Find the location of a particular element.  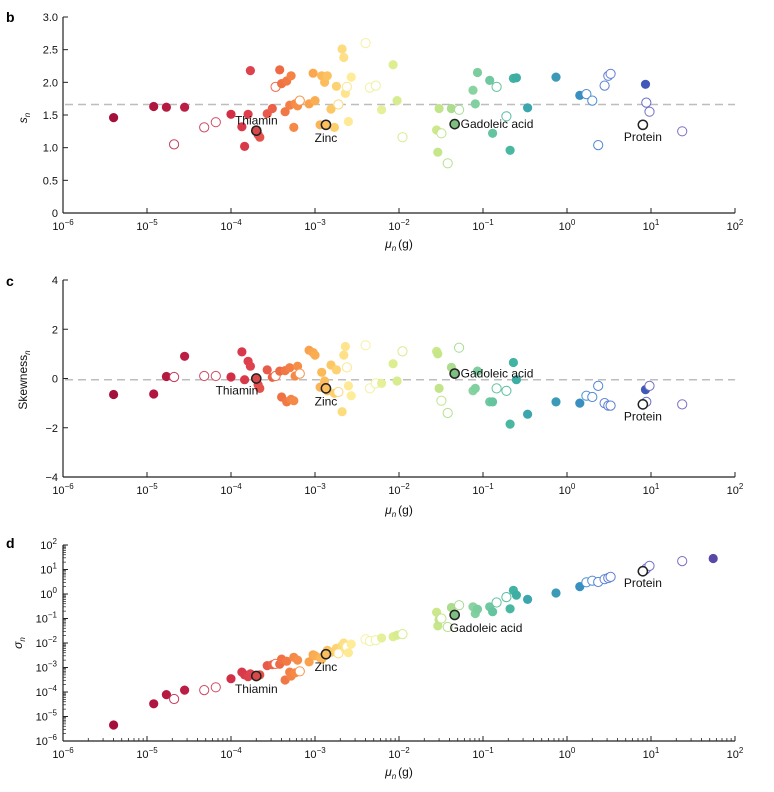

x-tick-label: 10⁻² is located at coordinates (399, 753).